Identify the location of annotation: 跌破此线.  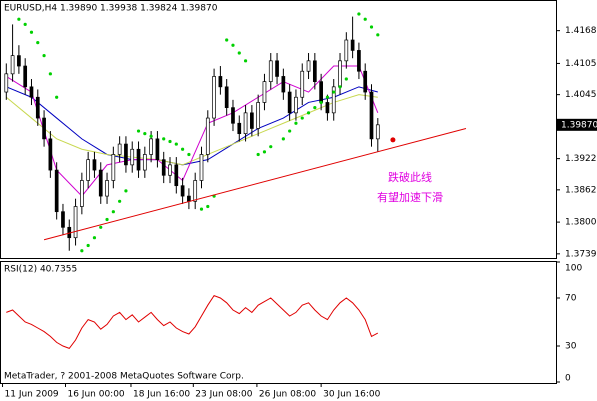
(410, 177).